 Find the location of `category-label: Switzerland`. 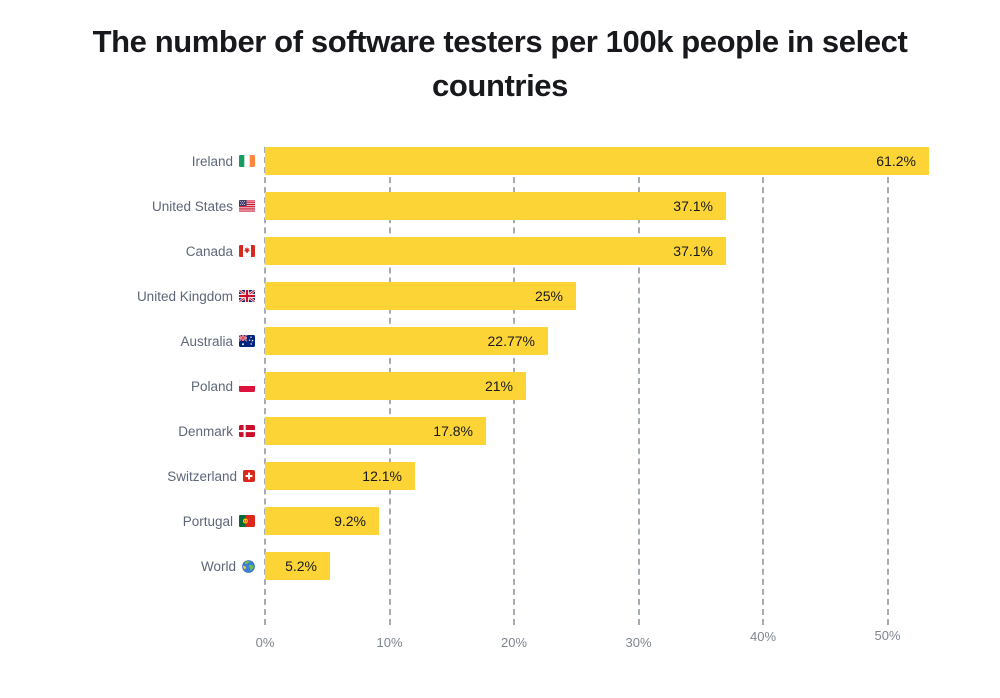

category-label: Switzerland is located at coordinates (127, 476).